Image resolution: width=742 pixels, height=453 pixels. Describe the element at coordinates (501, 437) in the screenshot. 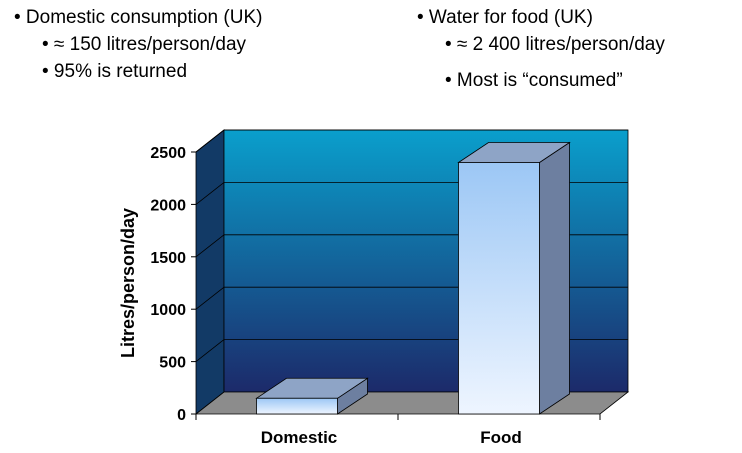

I see `x-category-label: Food` at that location.